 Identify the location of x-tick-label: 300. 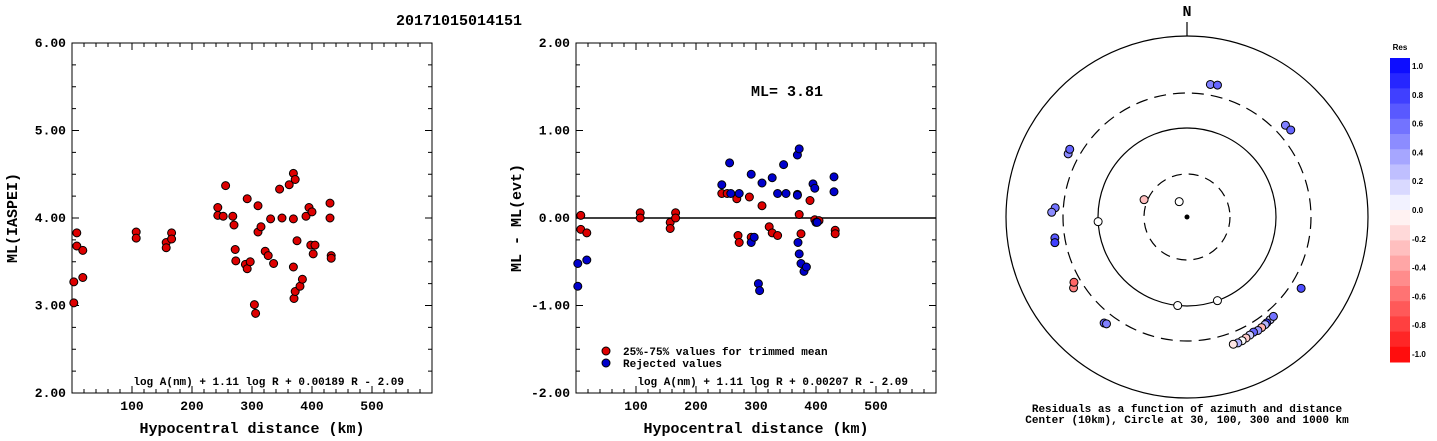
(252, 406).